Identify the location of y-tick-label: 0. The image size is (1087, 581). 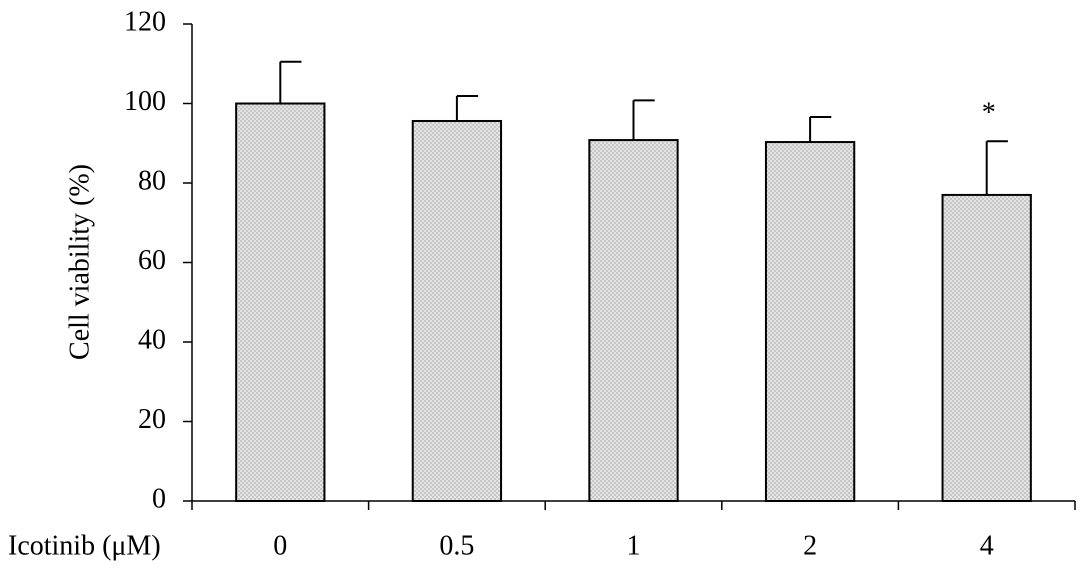
(159, 498).